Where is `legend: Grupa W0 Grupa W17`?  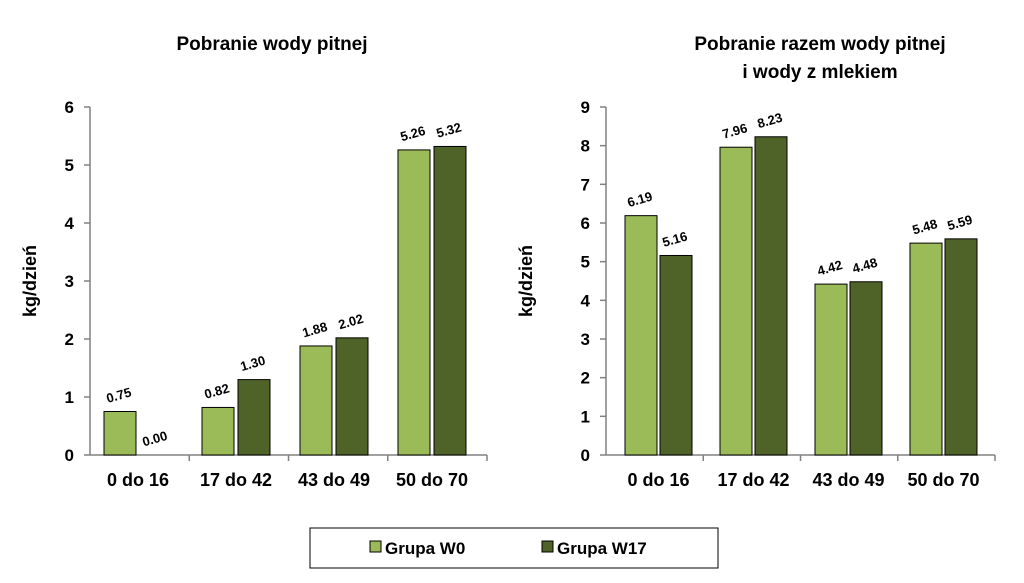
legend: Grupa W0 Grupa W17 is located at coordinates (514, 548).